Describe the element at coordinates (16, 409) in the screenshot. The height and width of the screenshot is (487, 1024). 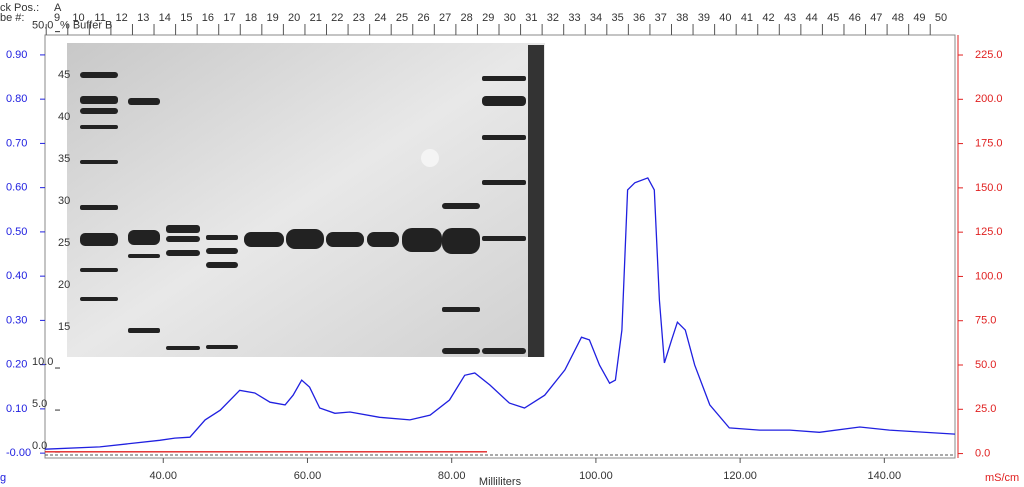
I see `y-tick-label: 0.10` at that location.